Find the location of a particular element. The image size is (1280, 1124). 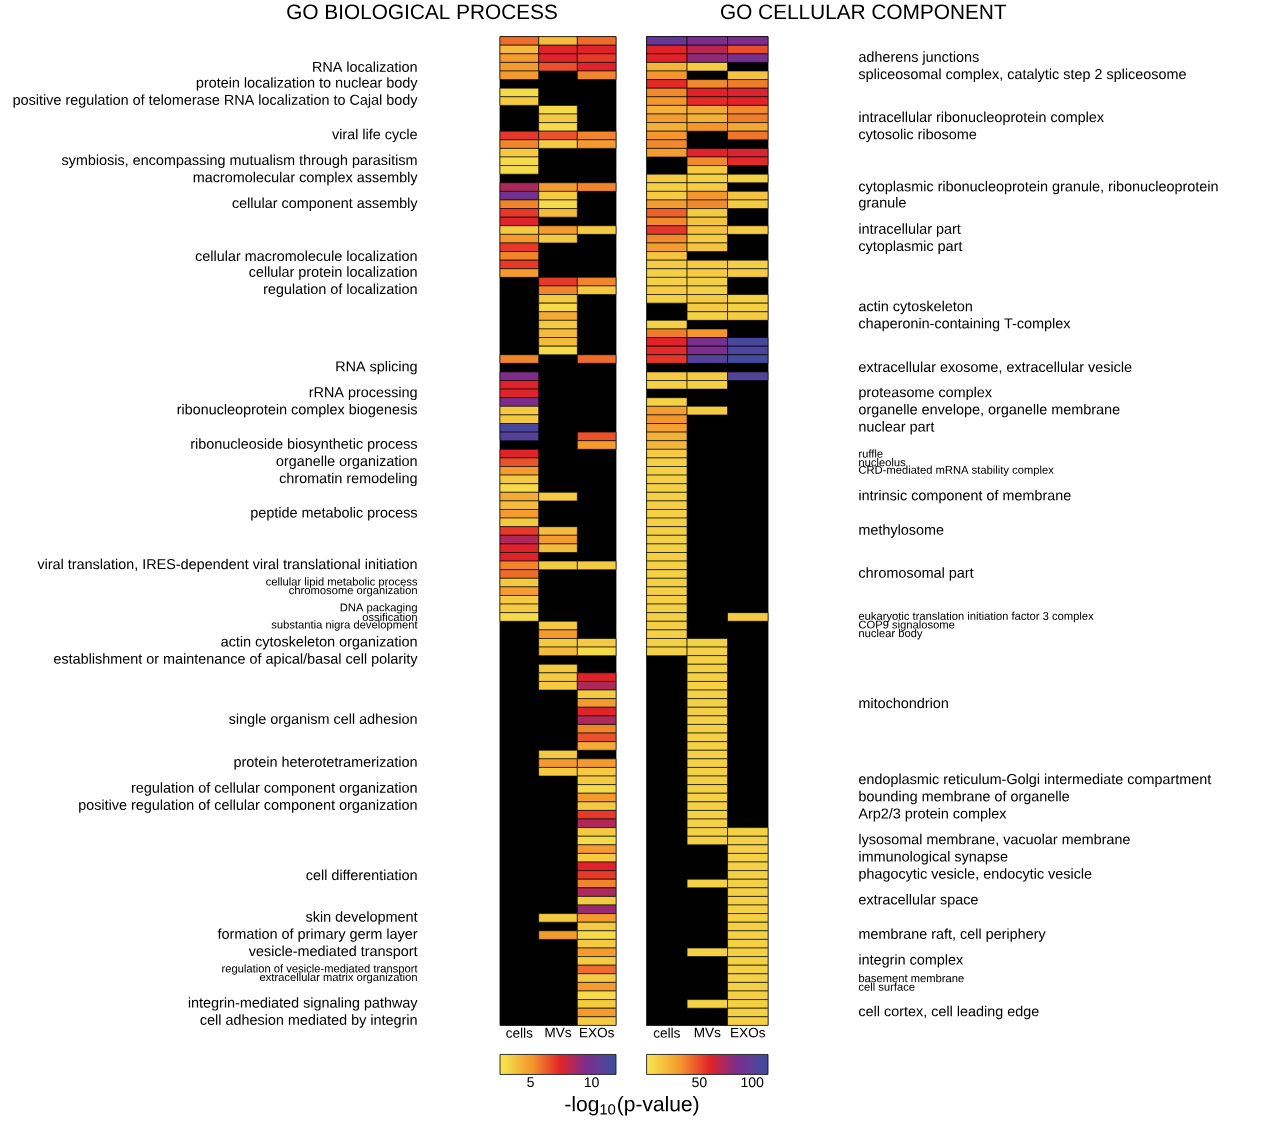

color-bar-title: -log$_{10}$(p-value) is located at coordinates (632, 1105).